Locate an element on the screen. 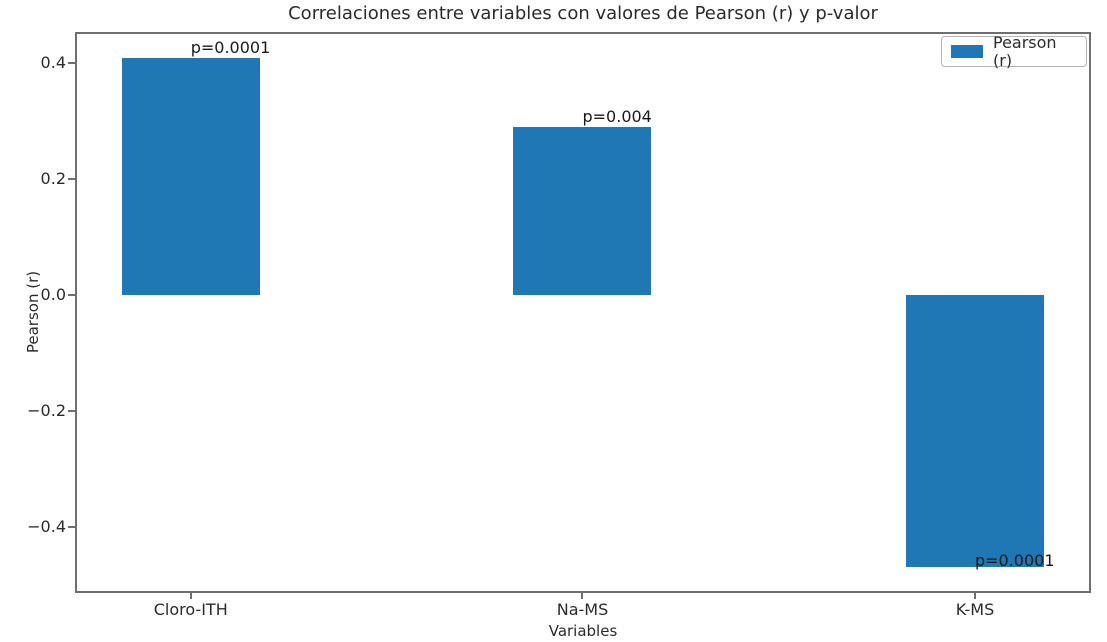 The height and width of the screenshot is (642, 1107). x-axis-label: Variables is located at coordinates (583, 631).